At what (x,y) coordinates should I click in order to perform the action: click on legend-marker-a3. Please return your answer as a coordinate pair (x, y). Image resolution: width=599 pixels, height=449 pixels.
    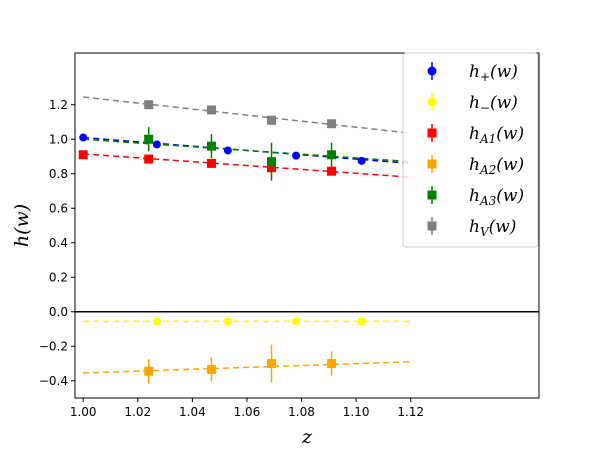
    Looking at the image, I should click on (432, 195).